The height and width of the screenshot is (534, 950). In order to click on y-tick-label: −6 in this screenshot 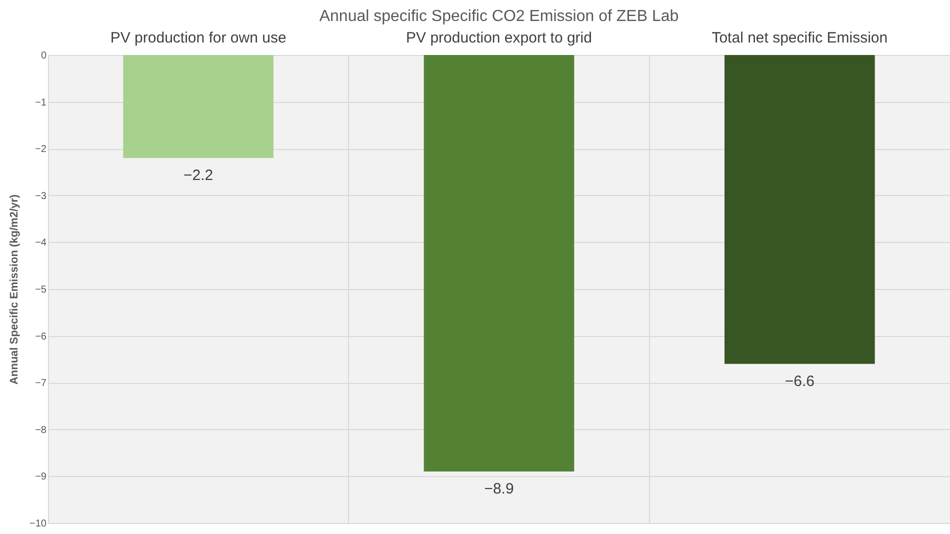, I will do `click(41, 336)`.